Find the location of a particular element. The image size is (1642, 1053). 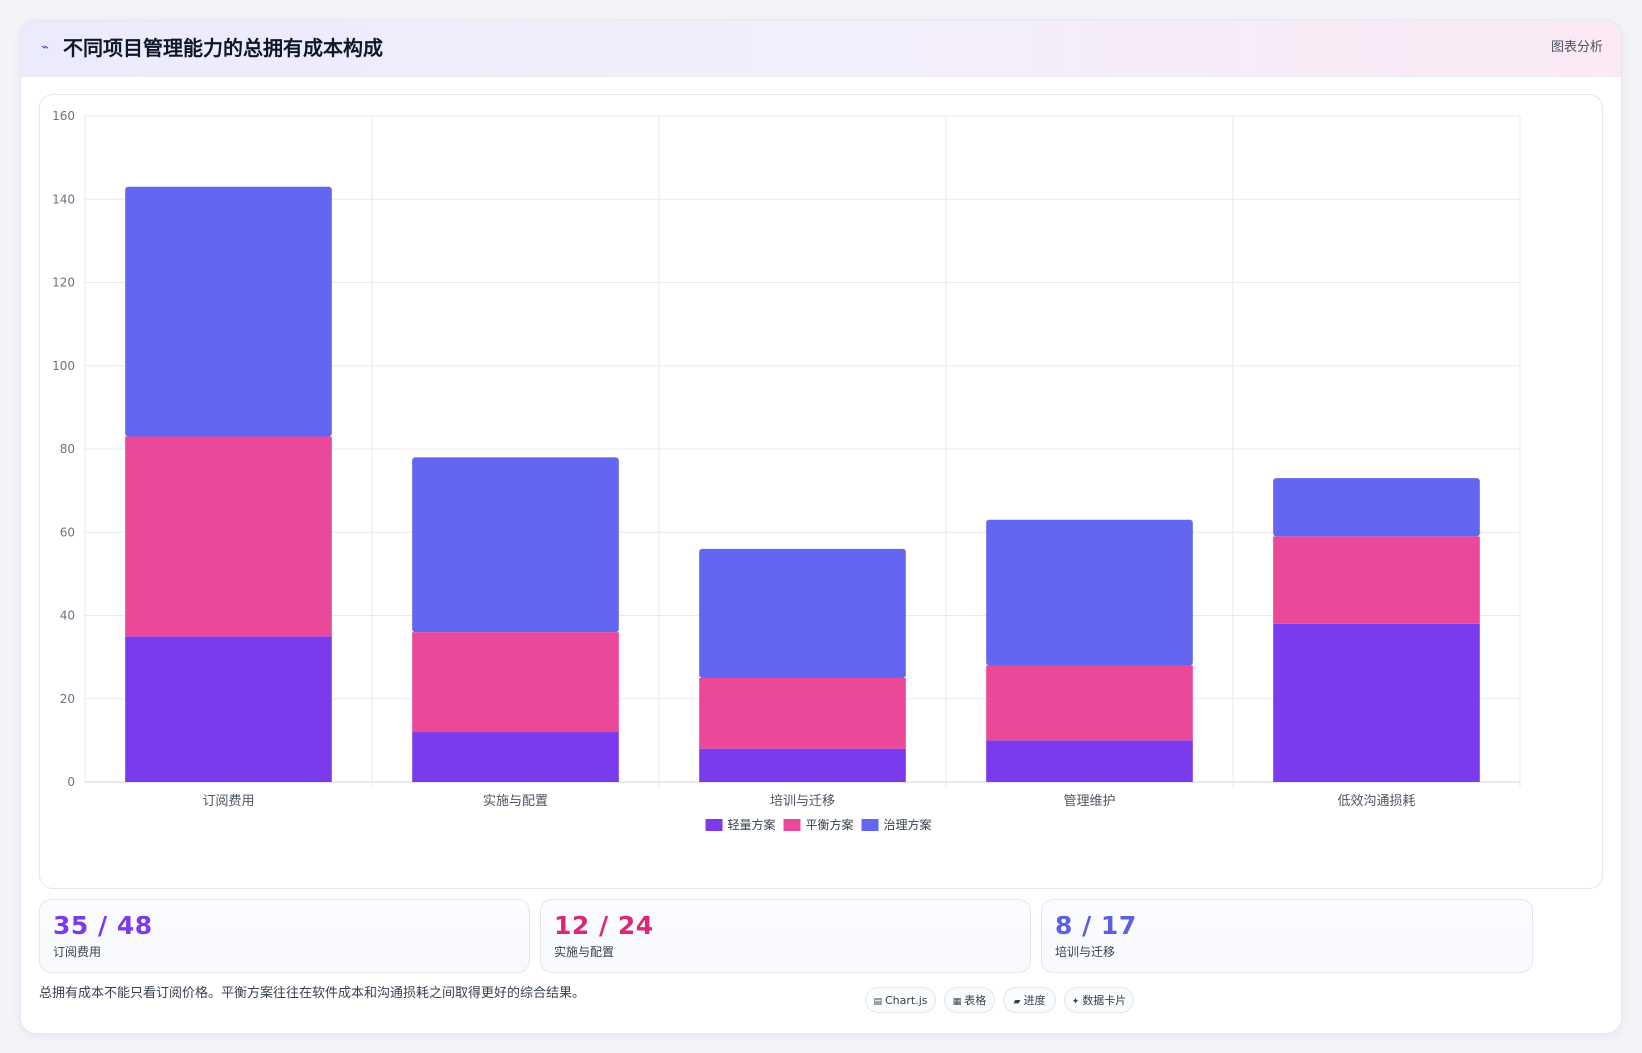

chart-icon: ▤ is located at coordinates (877, 1002).